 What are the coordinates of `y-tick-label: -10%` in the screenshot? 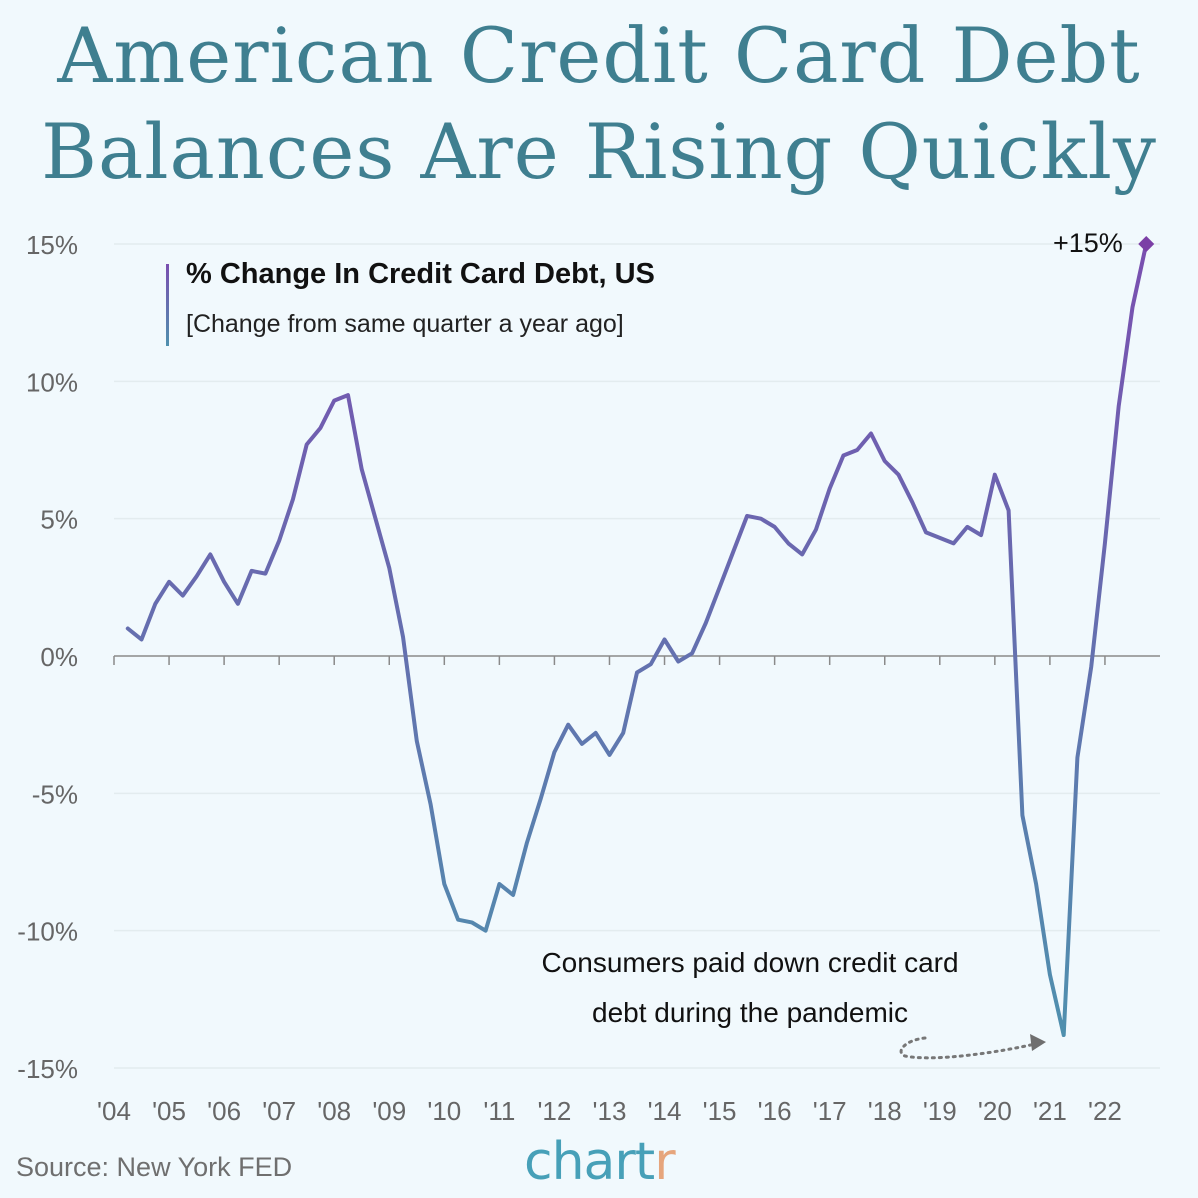 It's located at (47, 932).